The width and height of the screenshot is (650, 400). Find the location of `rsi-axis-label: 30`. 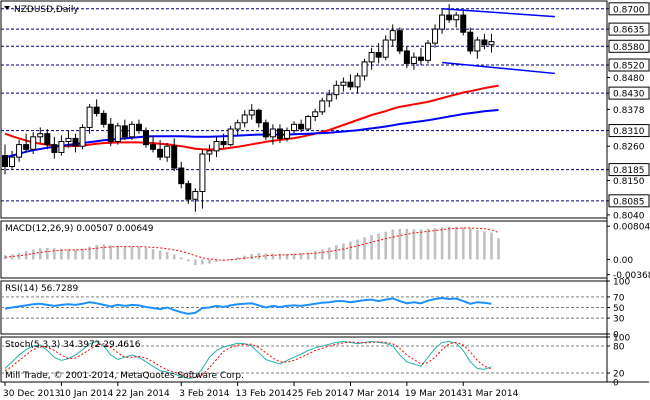

rsi-axis-label: 30 is located at coordinates (619, 320).